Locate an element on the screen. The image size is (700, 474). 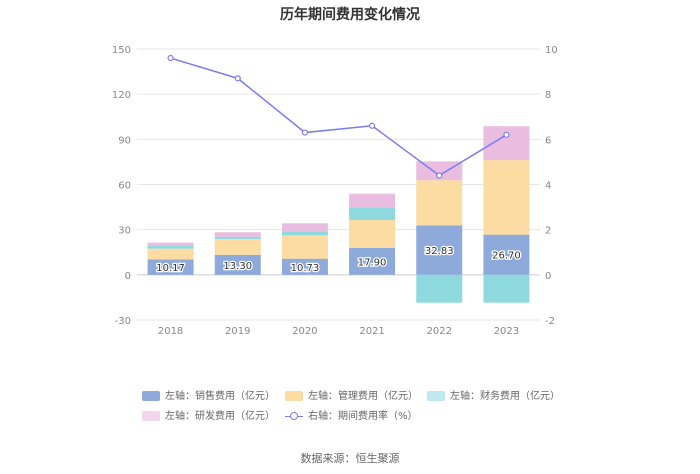
x-tick-label: 2022 is located at coordinates (439, 331).